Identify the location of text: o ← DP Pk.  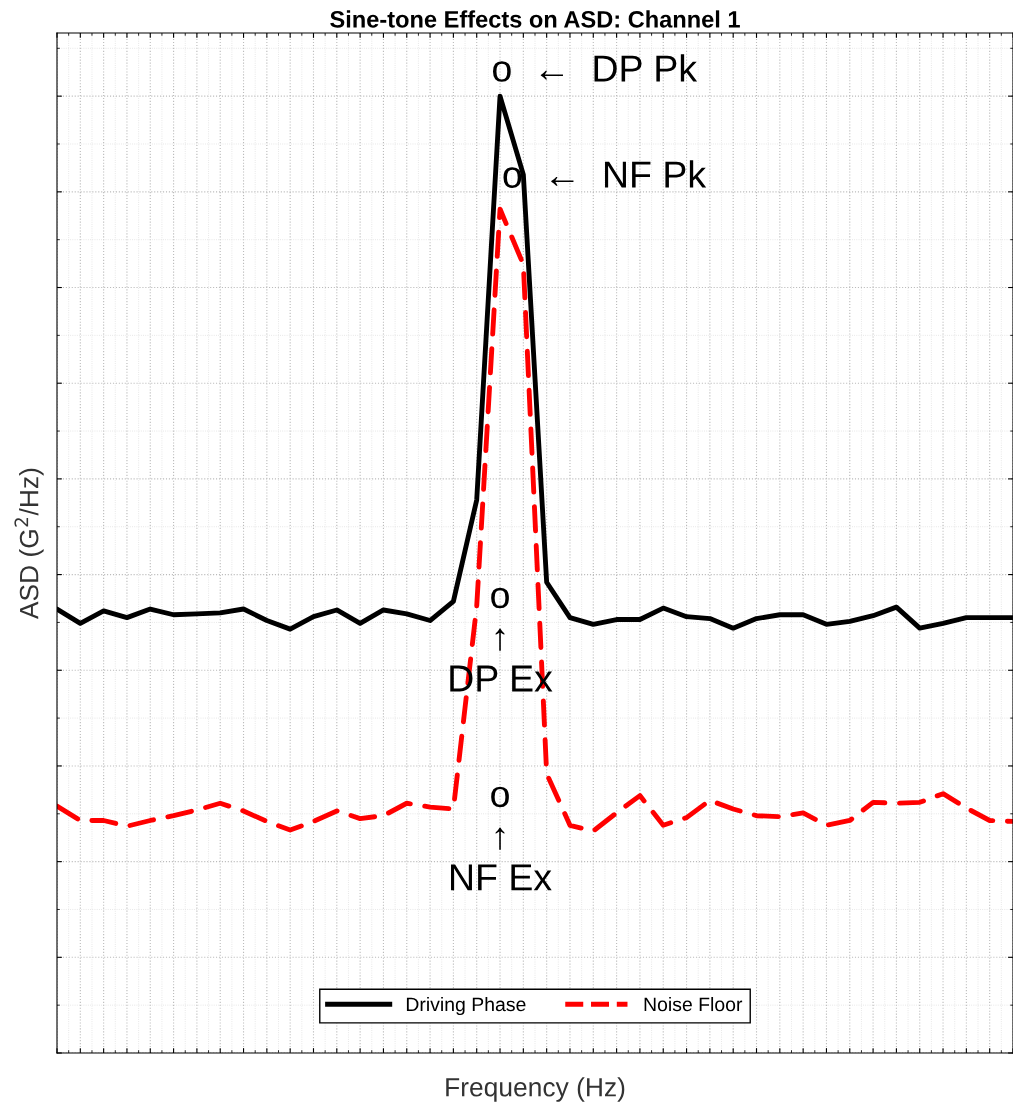
(595, 68).